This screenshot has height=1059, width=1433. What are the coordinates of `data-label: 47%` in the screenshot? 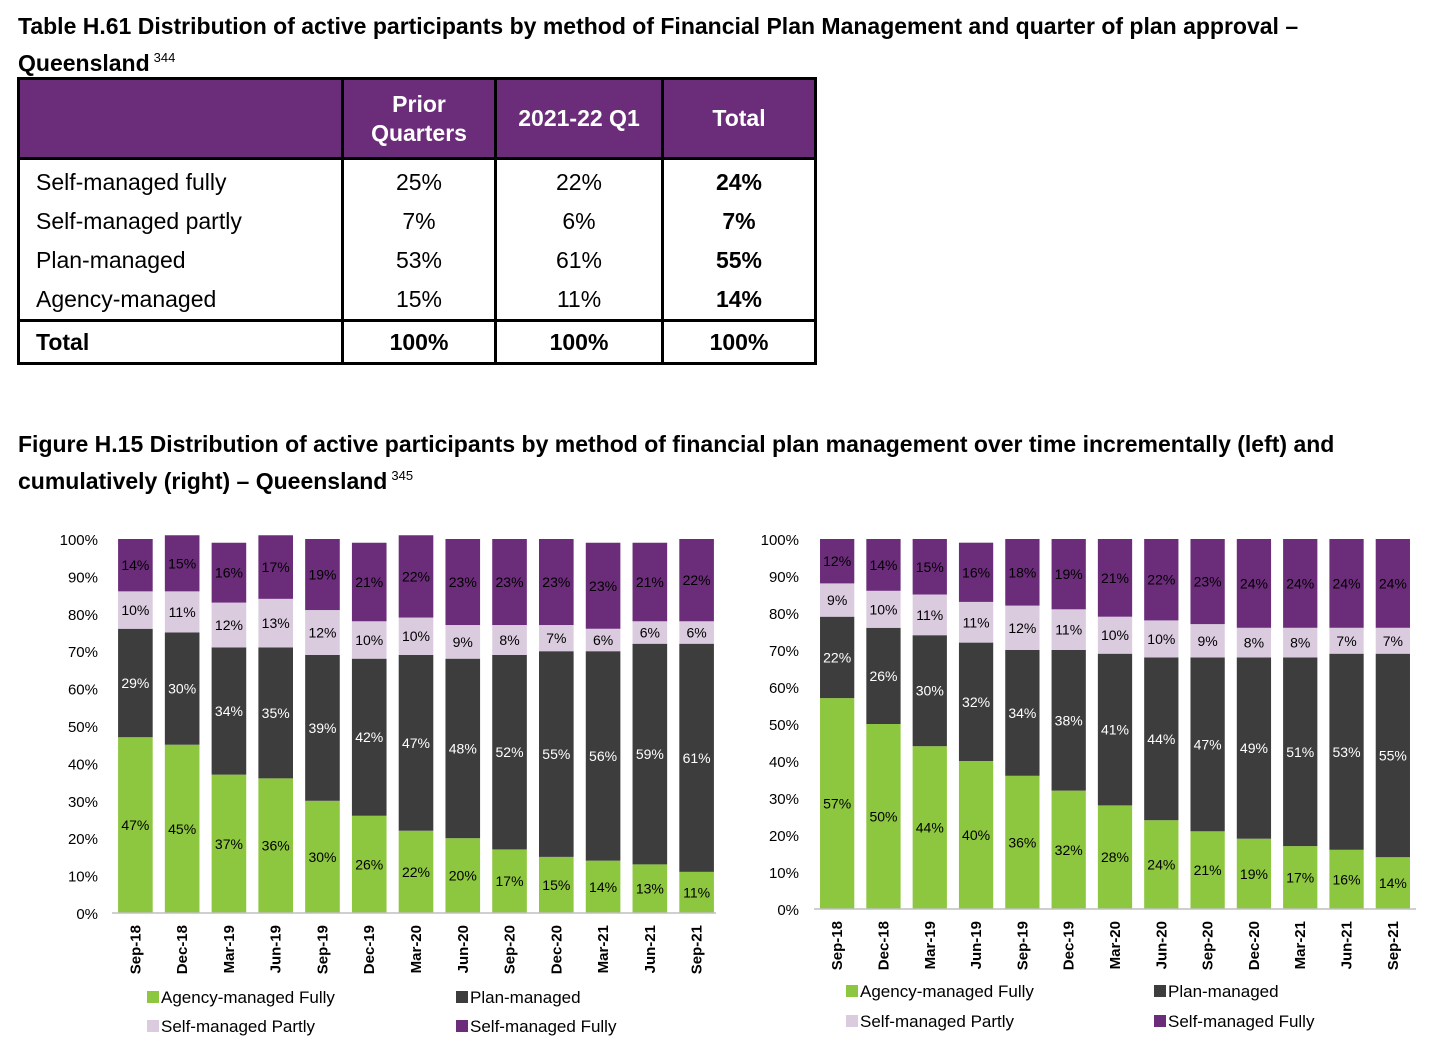 It's located at (1208, 744).